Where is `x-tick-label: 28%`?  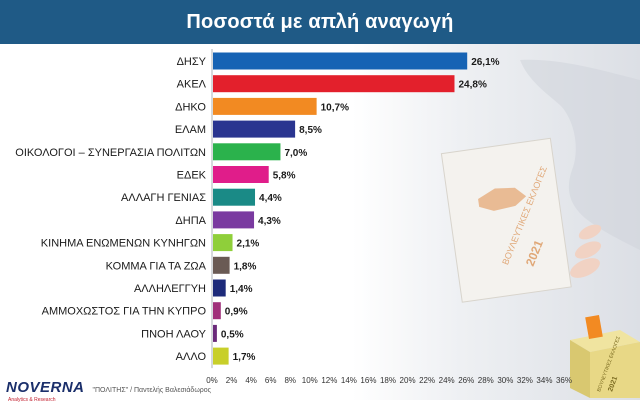 x-tick-label: 28% is located at coordinates (486, 380).